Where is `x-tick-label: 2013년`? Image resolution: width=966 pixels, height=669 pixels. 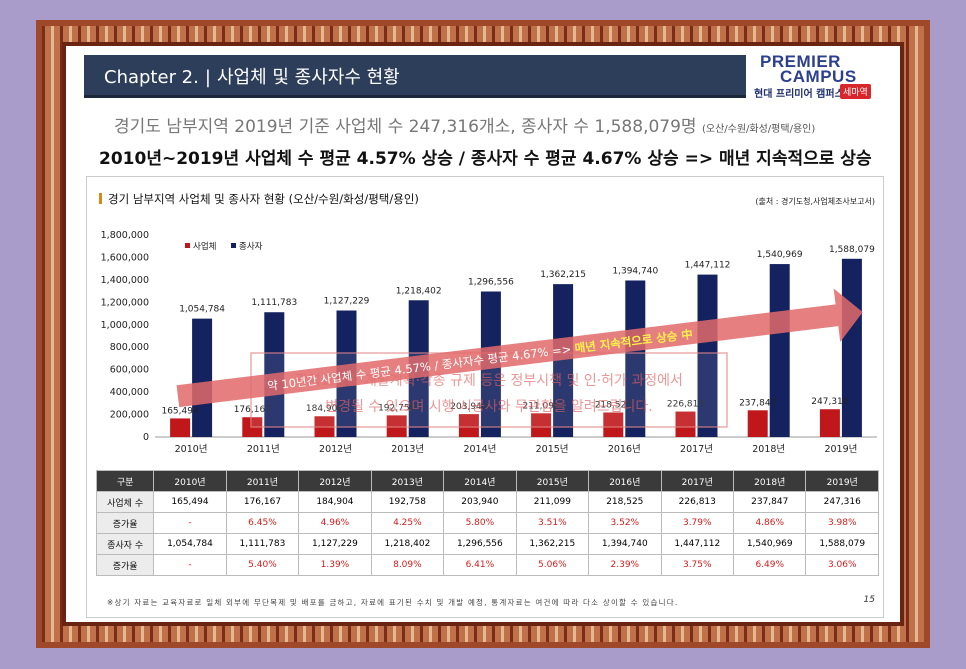
x-tick-label: 2013년 is located at coordinates (407, 449).